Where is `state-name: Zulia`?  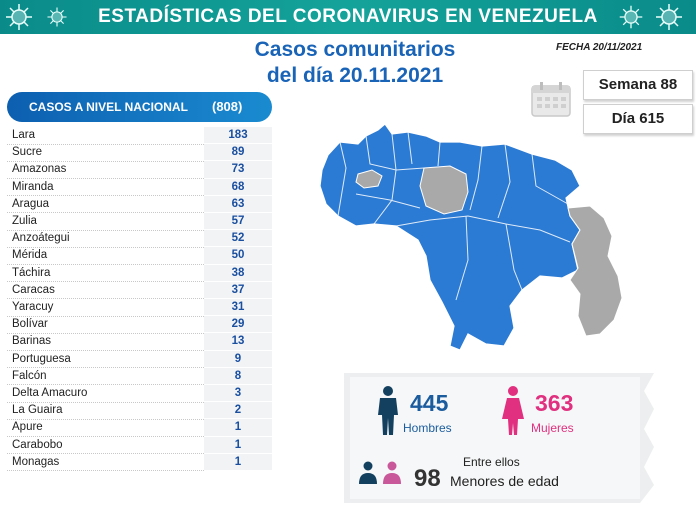 state-name: Zulia is located at coordinates (24, 221).